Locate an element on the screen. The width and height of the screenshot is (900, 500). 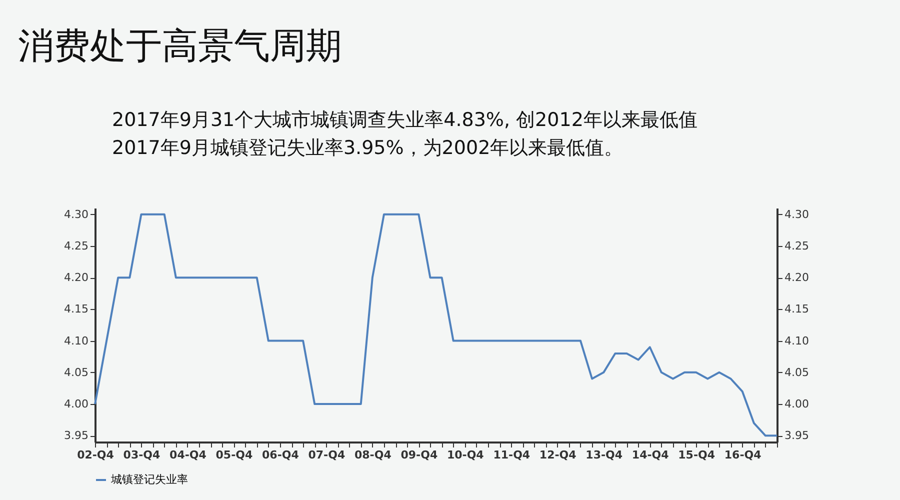
chart-title: 消费处于高景气周期 is located at coordinates (180, 47).